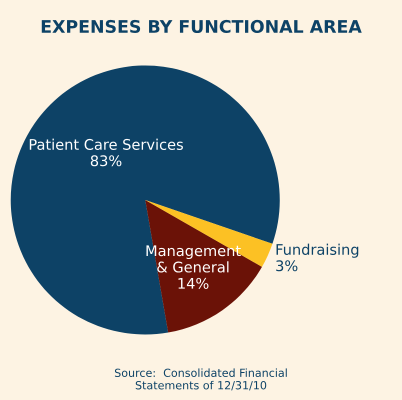 This screenshot has width=402, height=400. I want to click on chart-title: EXPENSES BY FUNCTIONAL AREA, so click(202, 27).